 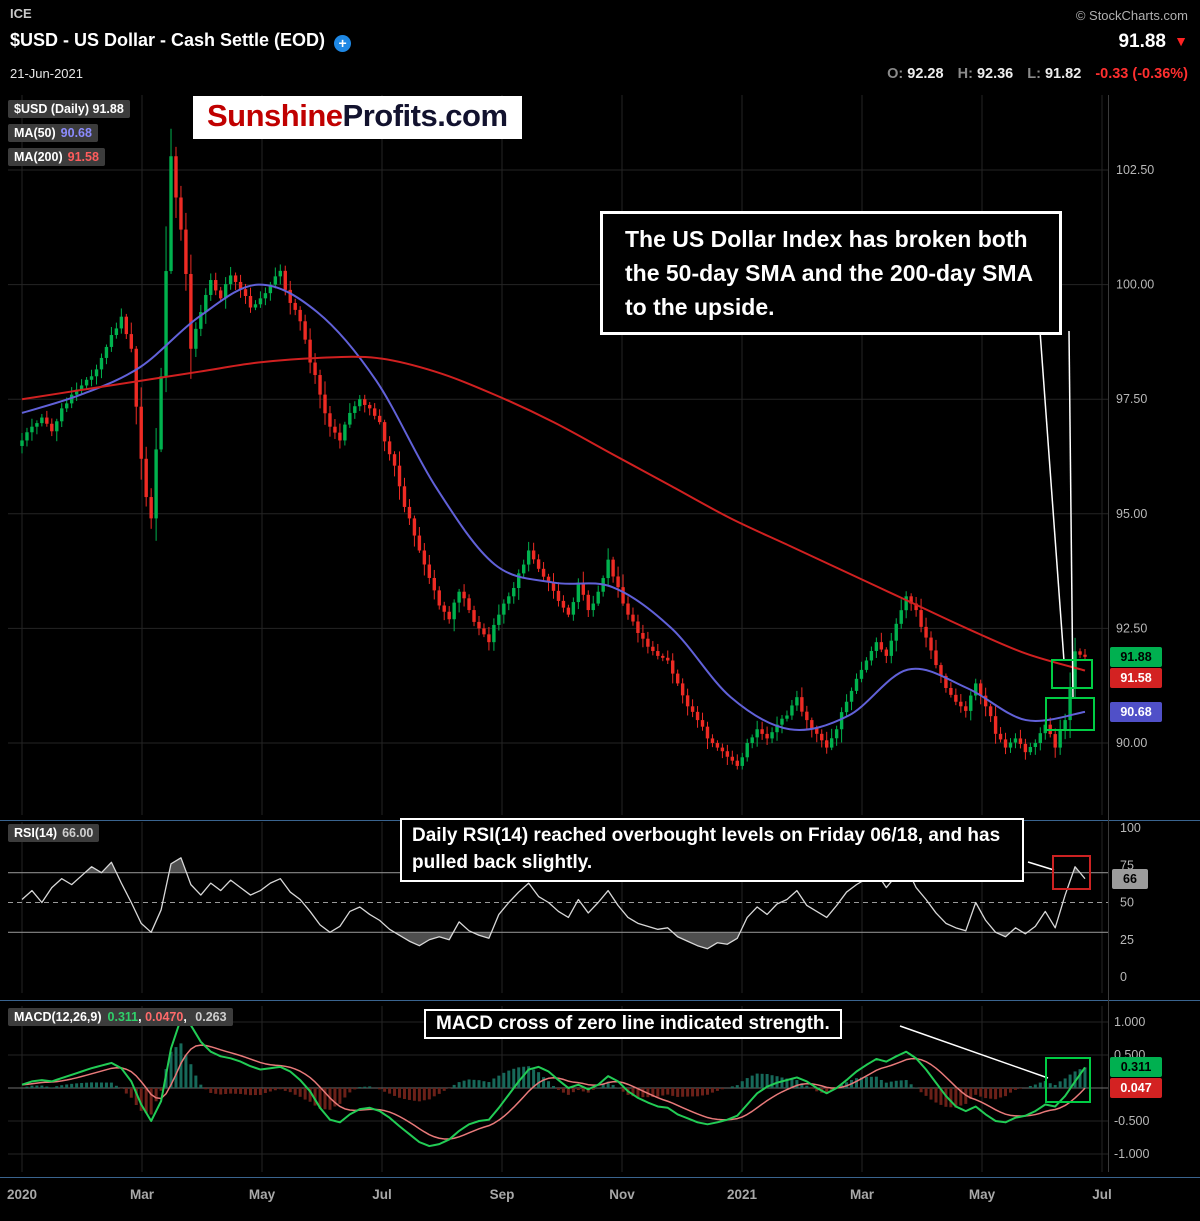 What do you see at coordinates (142, 1017) in the screenshot?
I see `sep1: ,` at bounding box center [142, 1017].